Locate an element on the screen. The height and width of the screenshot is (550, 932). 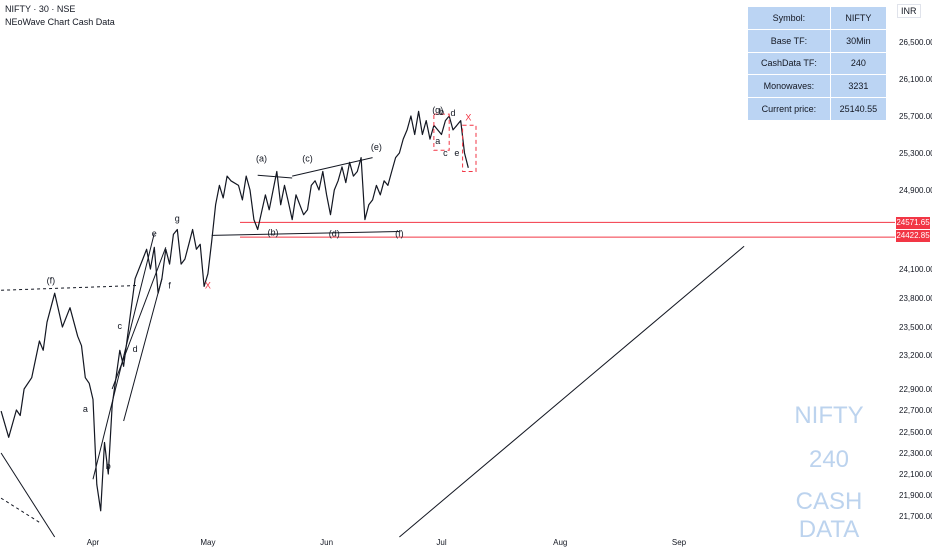
info-row: Base TF: 30Min is located at coordinates (817, 40).